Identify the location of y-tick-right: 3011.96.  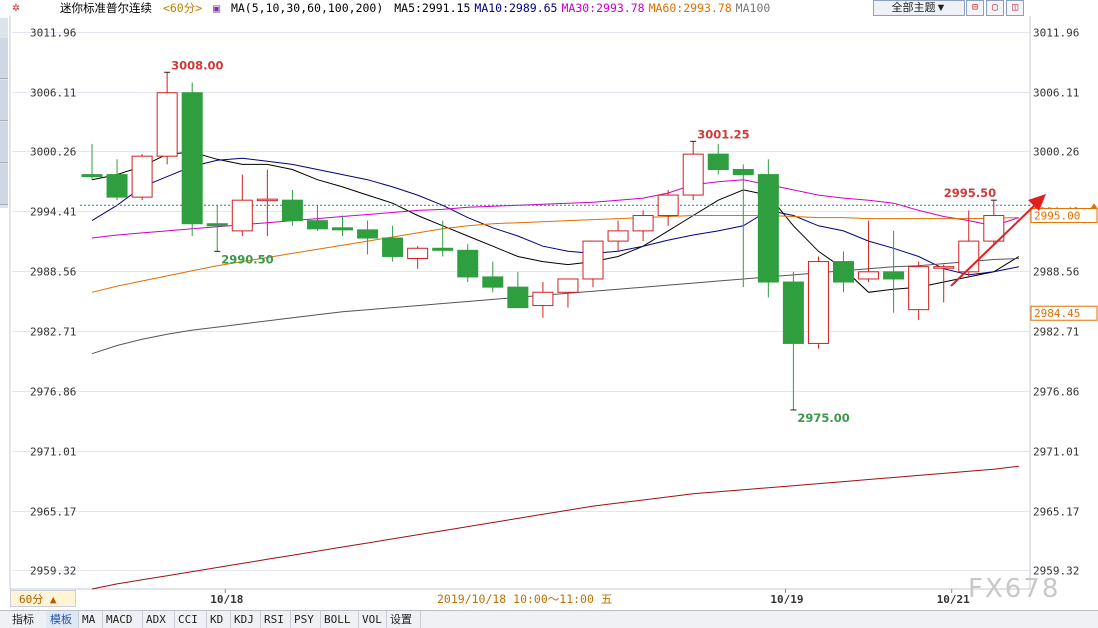
(1056, 33).